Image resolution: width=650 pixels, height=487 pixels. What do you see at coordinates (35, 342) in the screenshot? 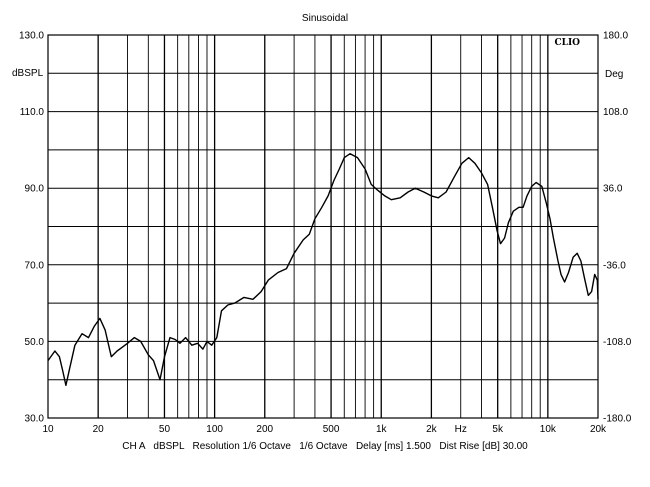
I see `y-tick-label: 50.0` at bounding box center [35, 342].